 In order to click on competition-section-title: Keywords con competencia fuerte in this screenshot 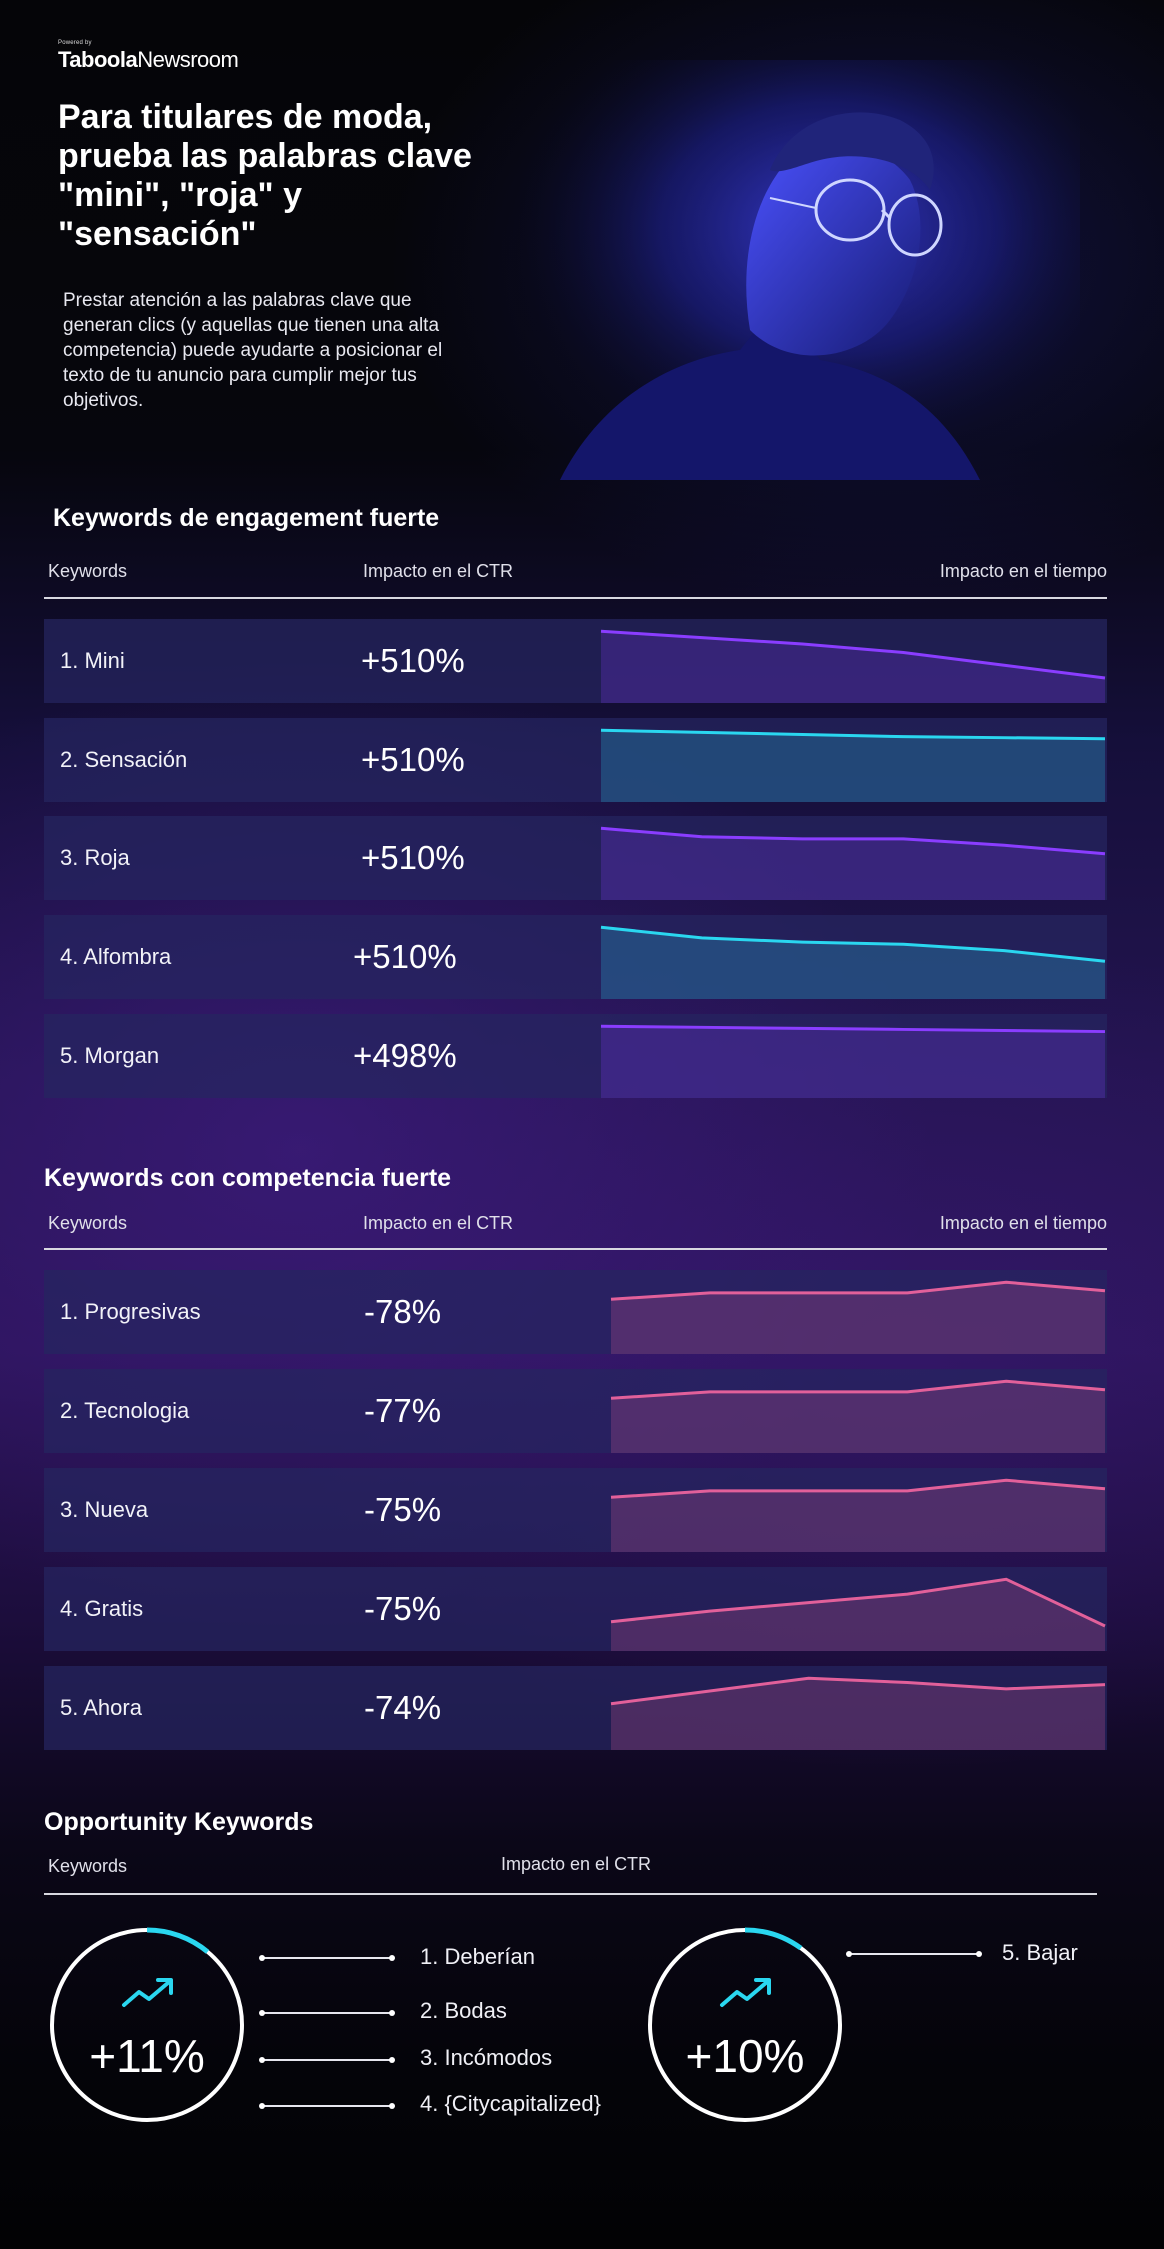, I will do `click(248, 1178)`.